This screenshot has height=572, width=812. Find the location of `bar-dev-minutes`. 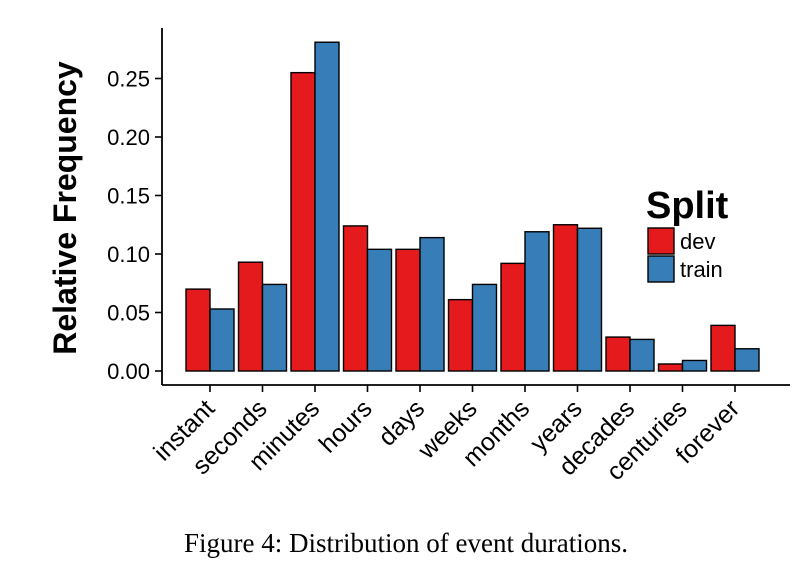

bar-dev-minutes is located at coordinates (303, 221).